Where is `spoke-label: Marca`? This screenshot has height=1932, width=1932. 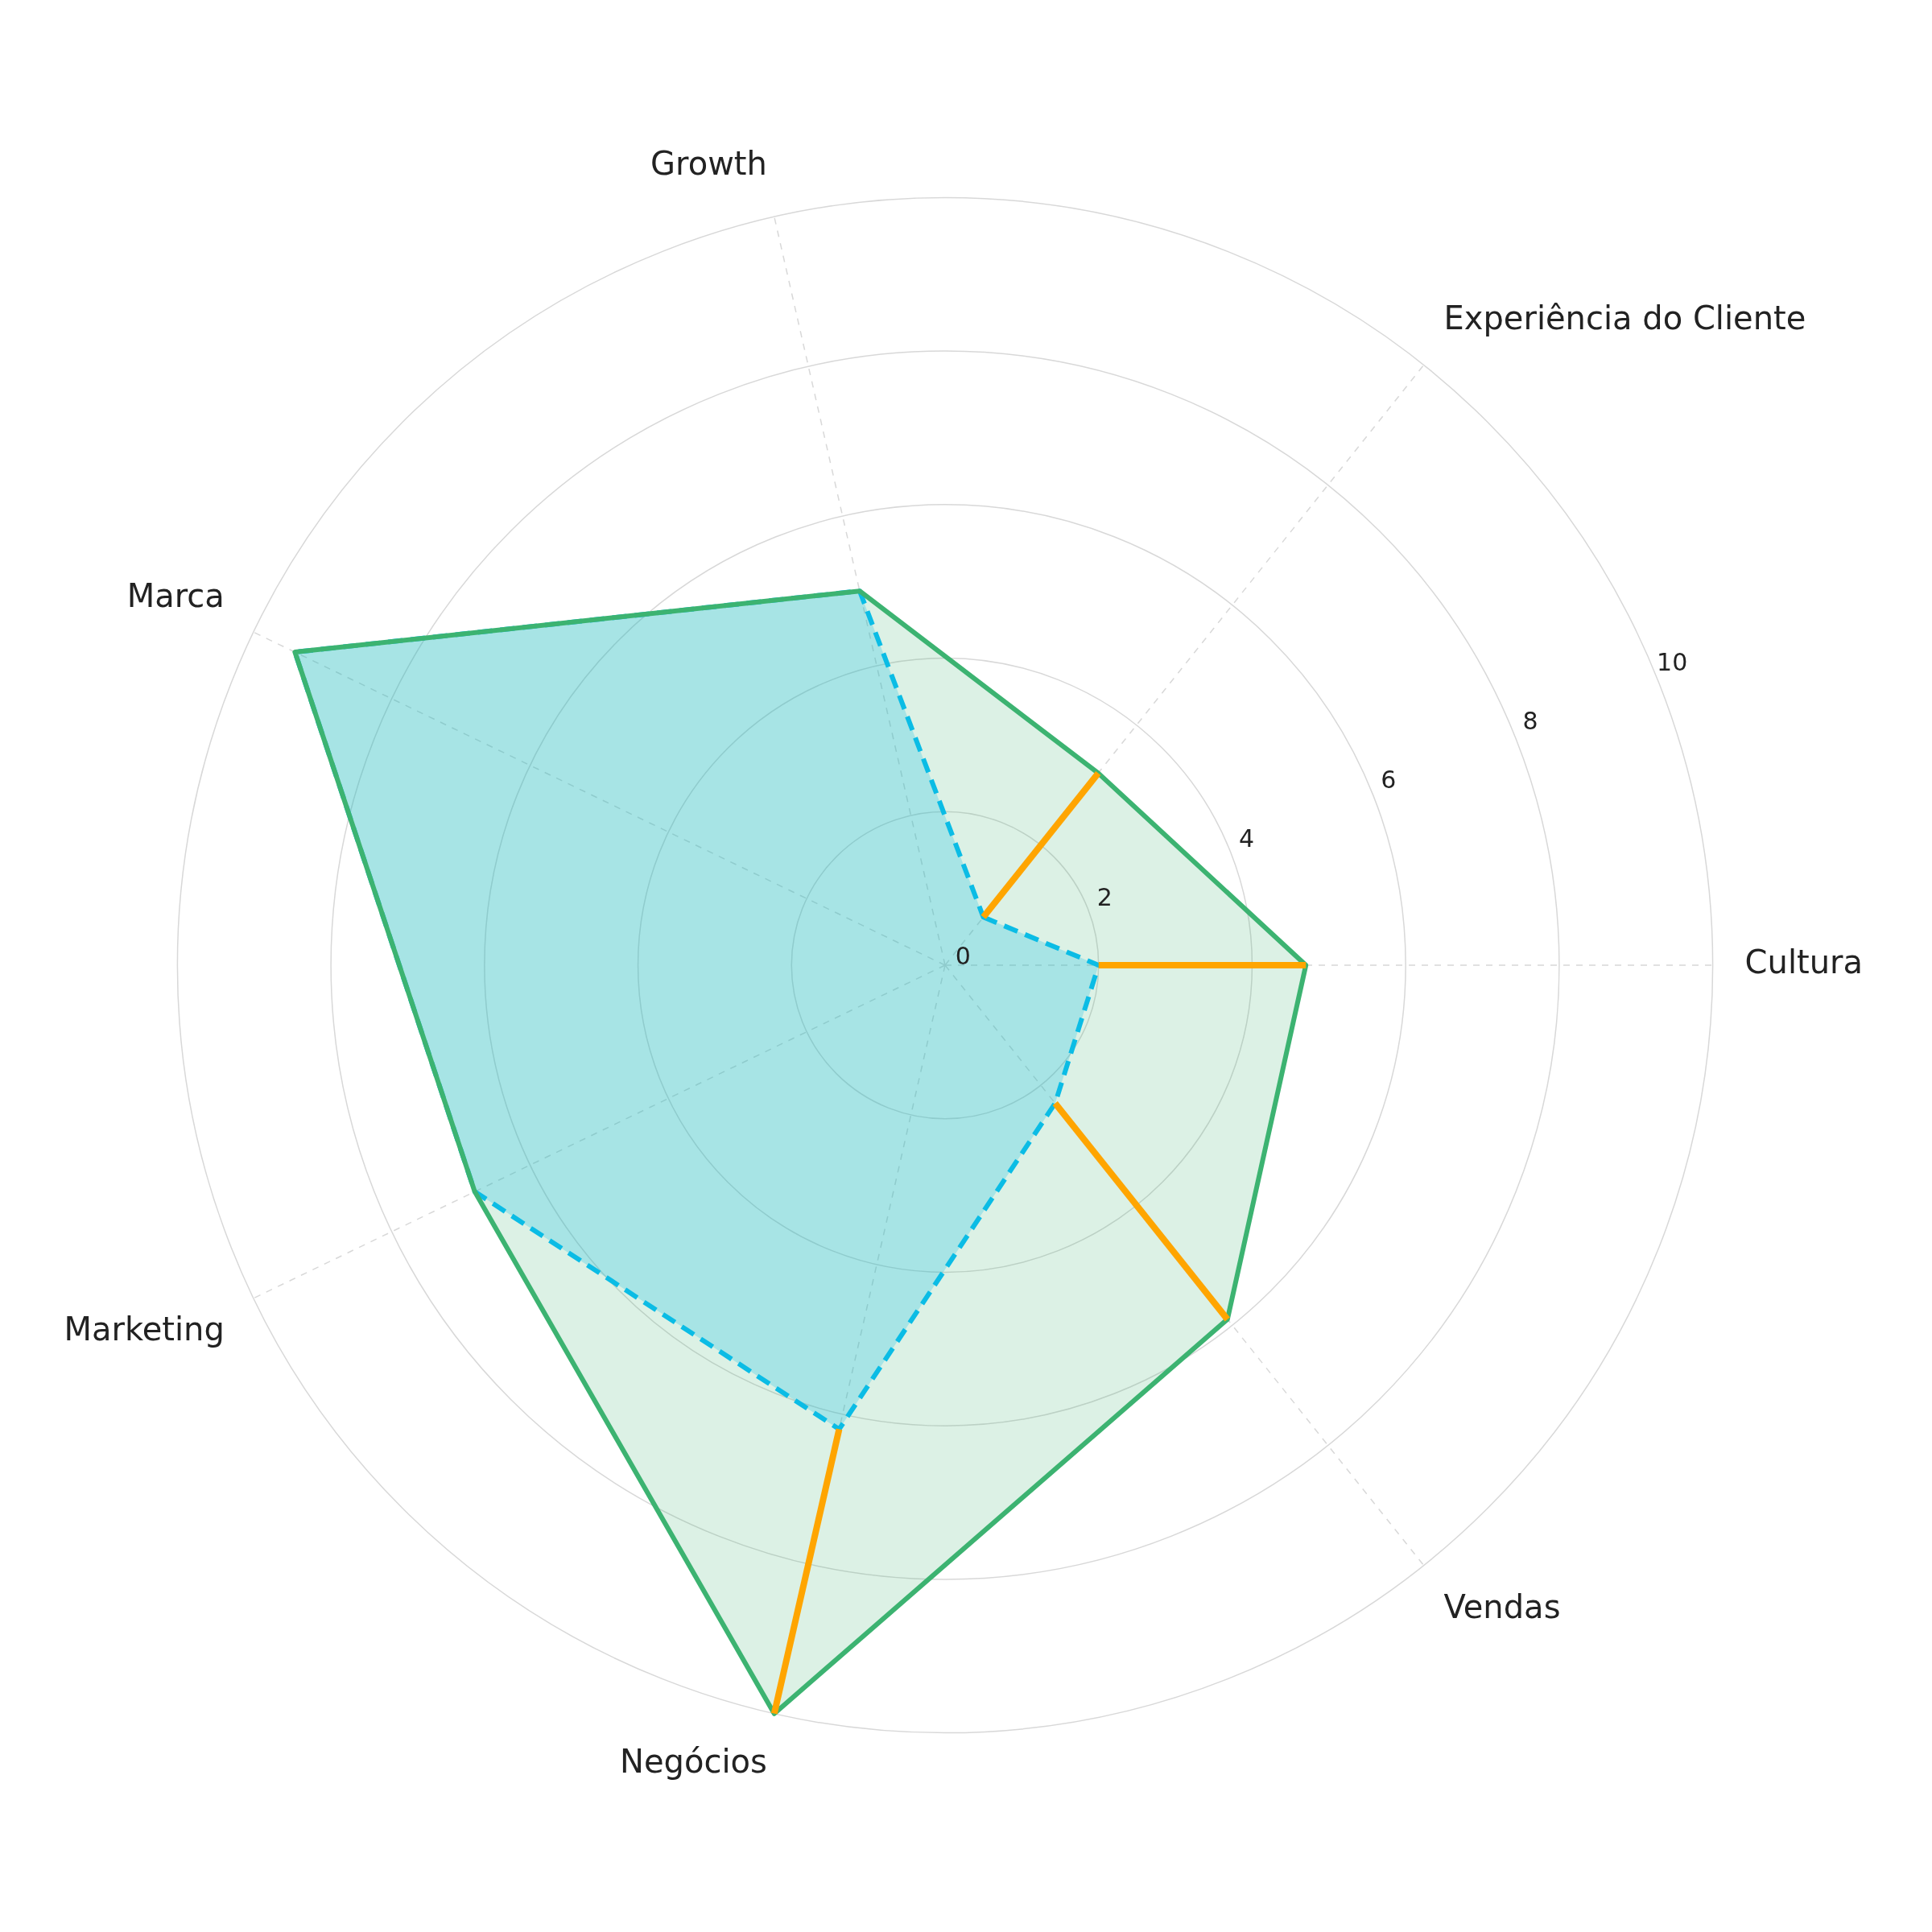
spoke-label: Marca is located at coordinates (175, 596).